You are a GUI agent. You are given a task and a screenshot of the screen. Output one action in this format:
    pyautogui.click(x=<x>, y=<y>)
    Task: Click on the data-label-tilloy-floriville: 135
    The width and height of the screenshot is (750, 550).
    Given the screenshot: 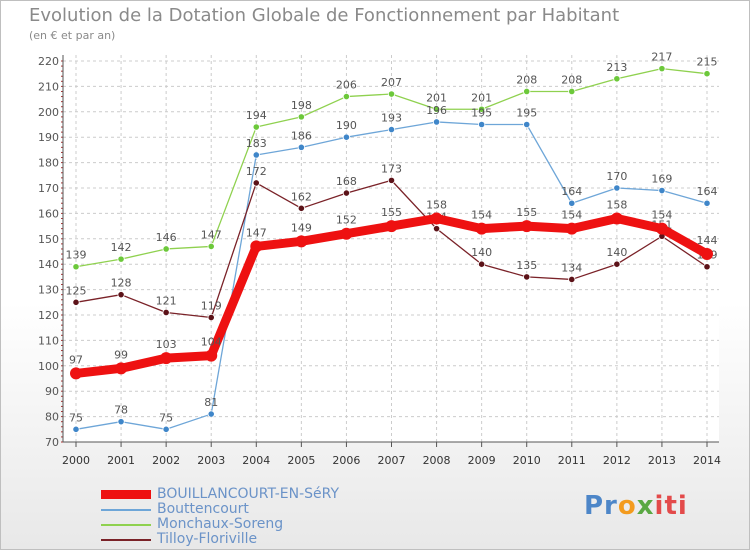 What is the action you would take?
    pyautogui.click(x=526, y=265)
    